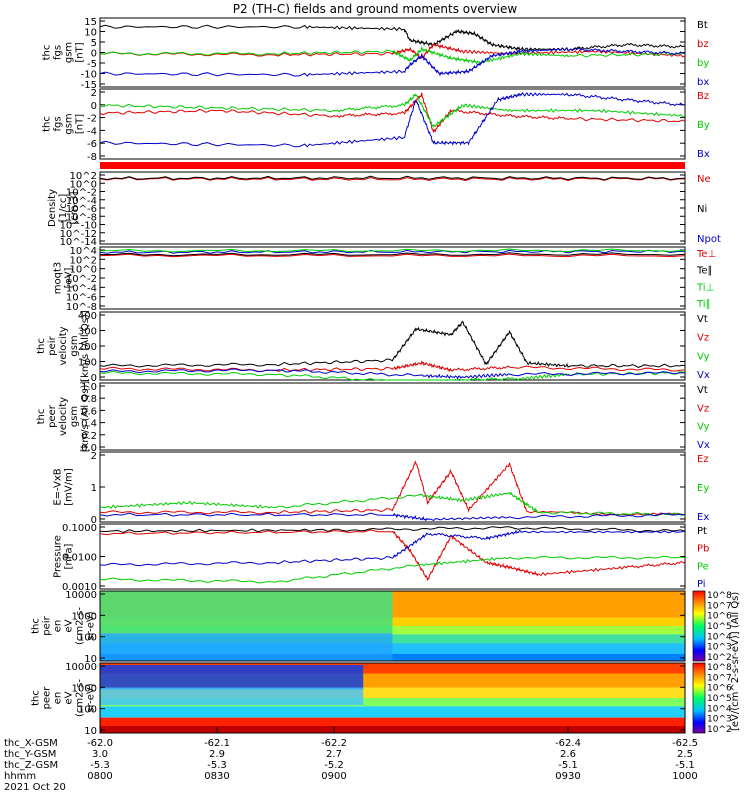  What do you see at coordinates (568, 754) in the screenshot?
I see `x-annotation-value: 2.6` at bounding box center [568, 754].